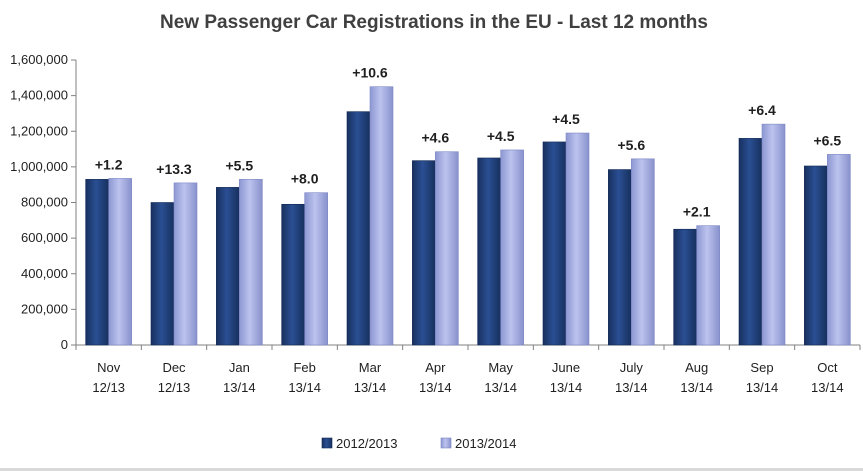 The height and width of the screenshot is (471, 863). What do you see at coordinates (418, 443) in the screenshot?
I see `legend: 2012/2013 2013/2014` at bounding box center [418, 443].